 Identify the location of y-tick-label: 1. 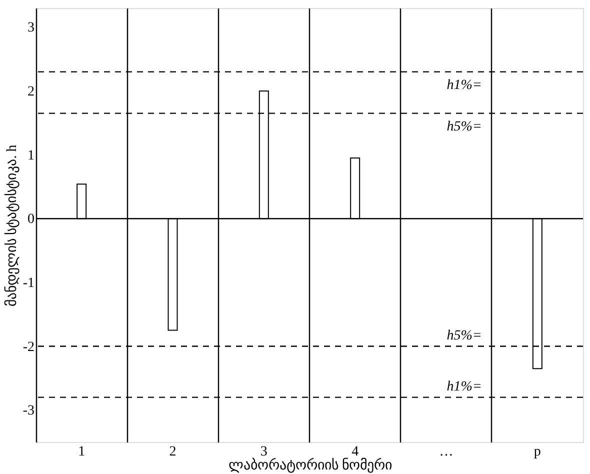
(31, 156).